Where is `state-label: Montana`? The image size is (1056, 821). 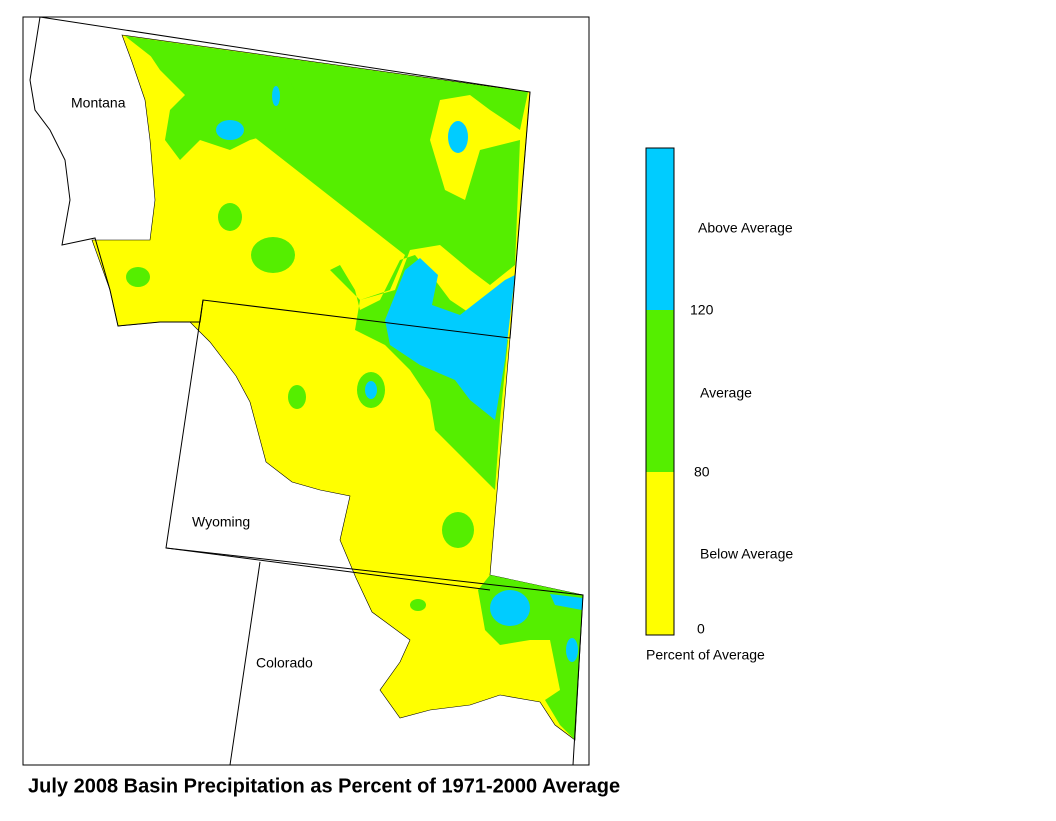
state-label: Montana is located at coordinates (98, 103).